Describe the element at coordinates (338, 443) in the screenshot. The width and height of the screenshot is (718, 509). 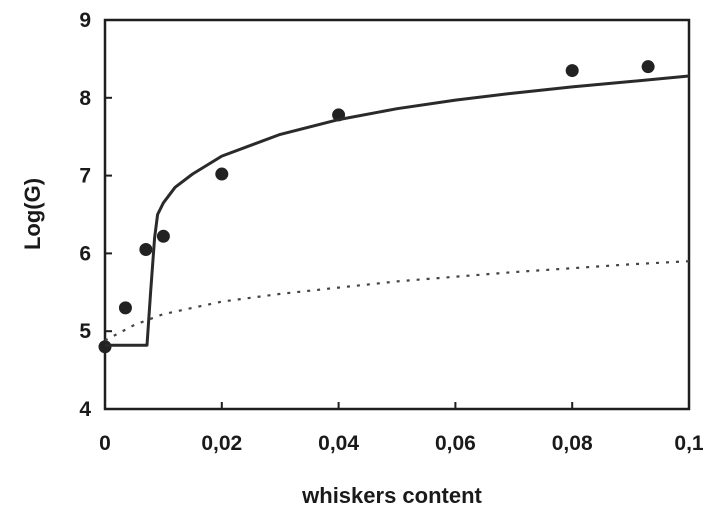
I see `x-tick-label: 0,04` at that location.